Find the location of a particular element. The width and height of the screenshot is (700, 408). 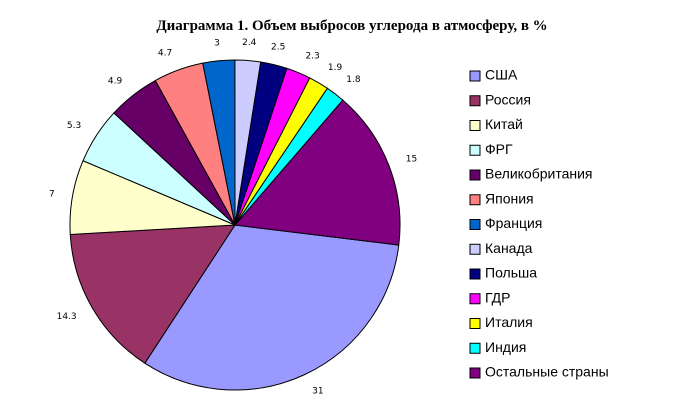

legend-label: ГДР is located at coordinates (497, 297).